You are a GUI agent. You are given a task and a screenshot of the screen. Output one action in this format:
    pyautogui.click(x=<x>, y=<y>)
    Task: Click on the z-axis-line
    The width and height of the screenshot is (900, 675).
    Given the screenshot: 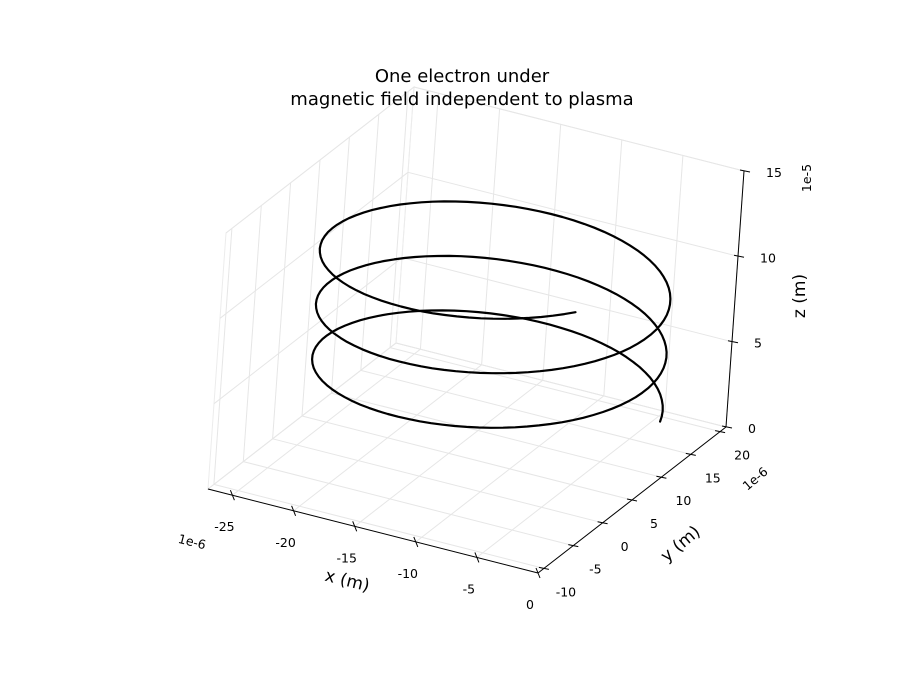 What is the action you would take?
    pyautogui.click(x=735, y=299)
    